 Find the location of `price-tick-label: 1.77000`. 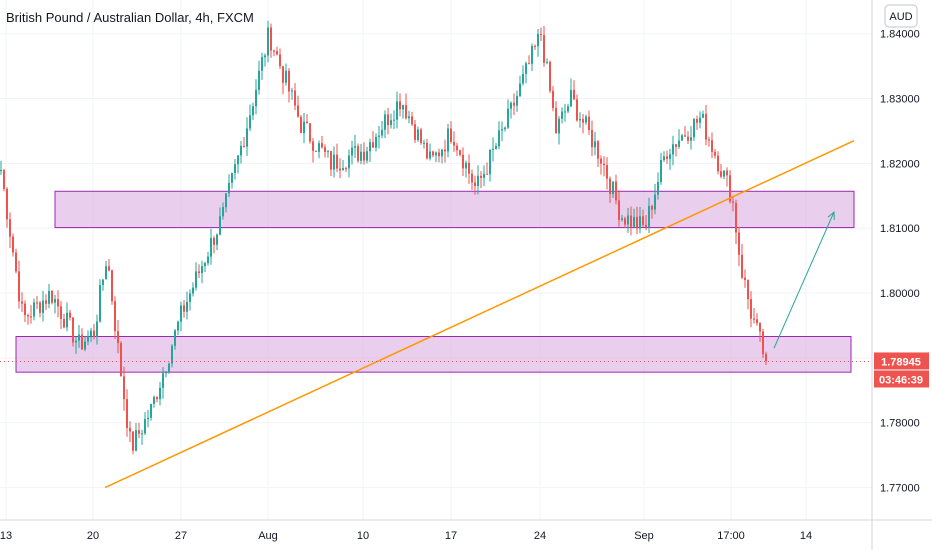

price-tick-label: 1.77000 is located at coordinates (900, 489).